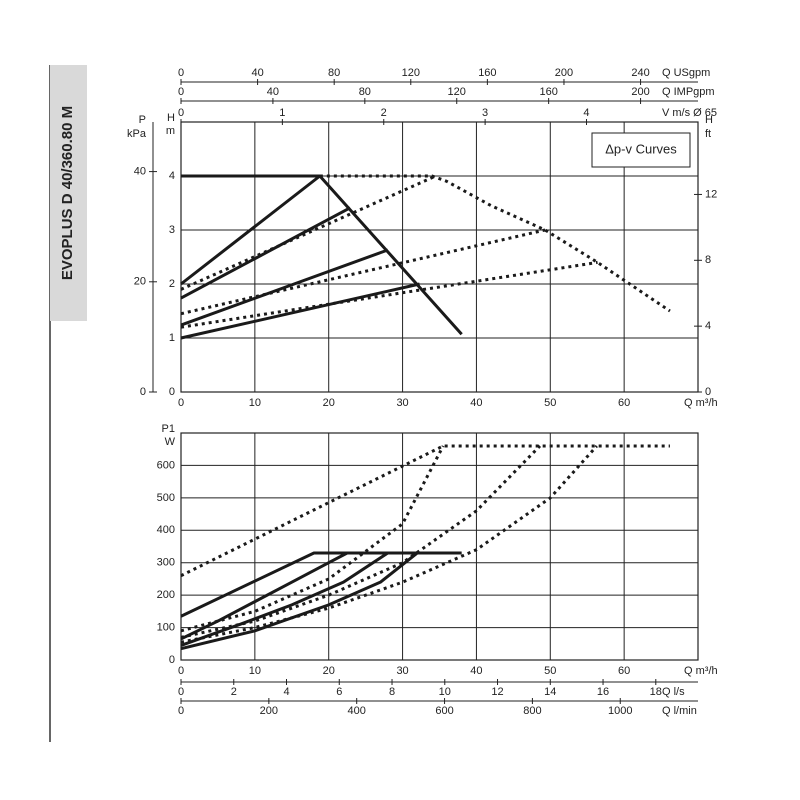  Describe the element at coordinates (497, 692) in the screenshot. I see `x-tick-label: 12` at that location.